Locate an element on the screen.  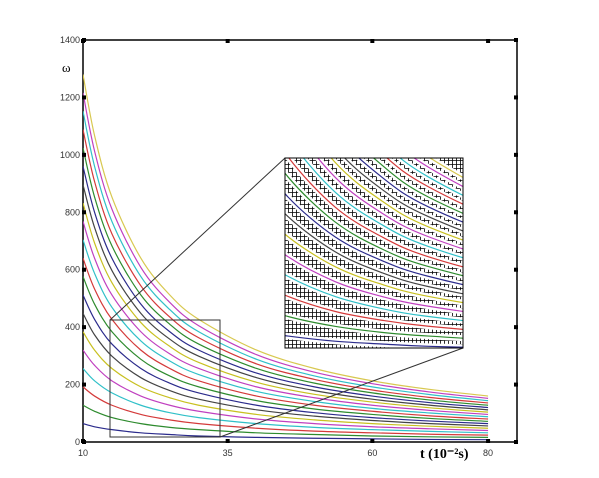
y-tick-label: 200 is located at coordinates (72, 385).